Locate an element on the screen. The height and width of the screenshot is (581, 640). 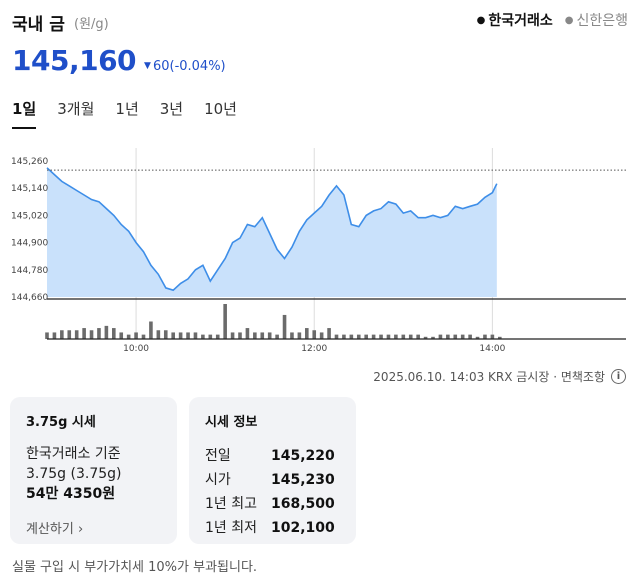
info-row-open: 시가 145,230 is located at coordinates (270, 480).